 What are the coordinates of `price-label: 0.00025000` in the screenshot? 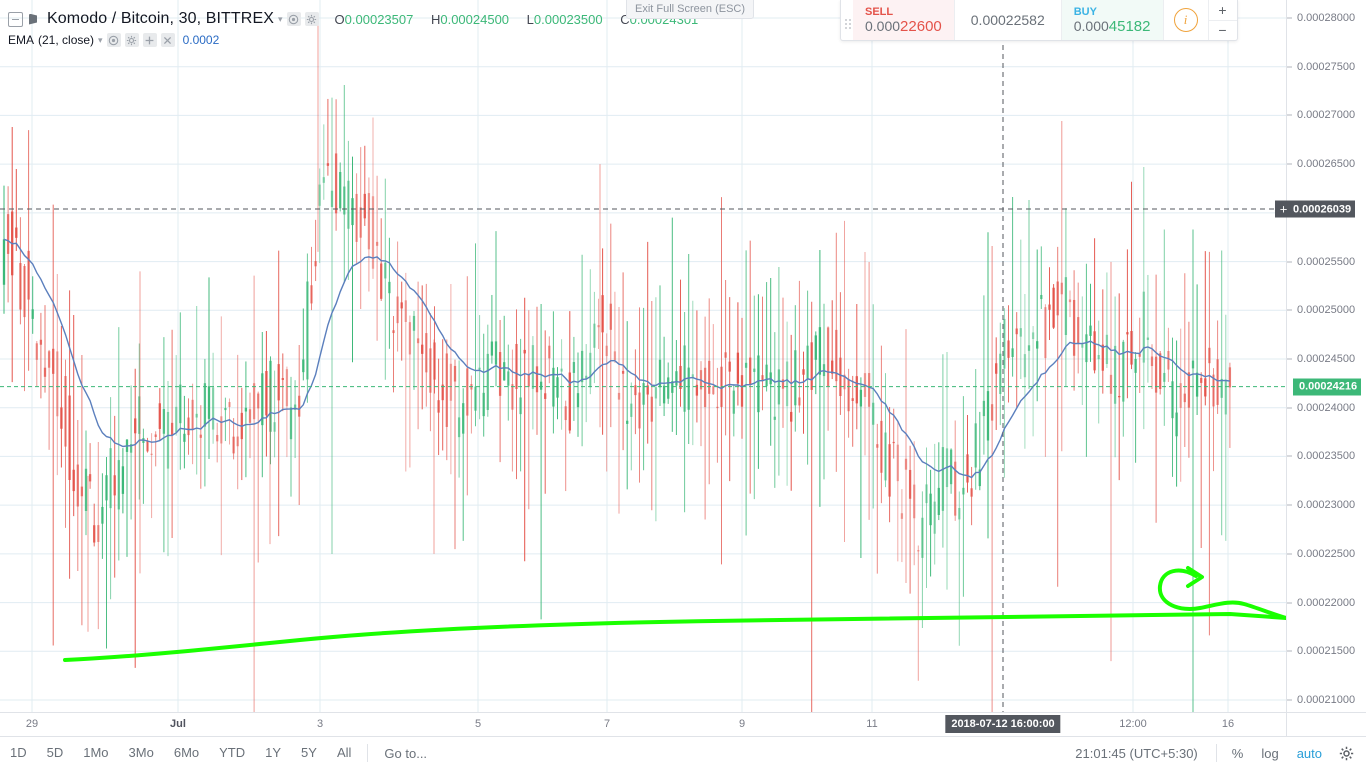 It's located at (1326, 310).